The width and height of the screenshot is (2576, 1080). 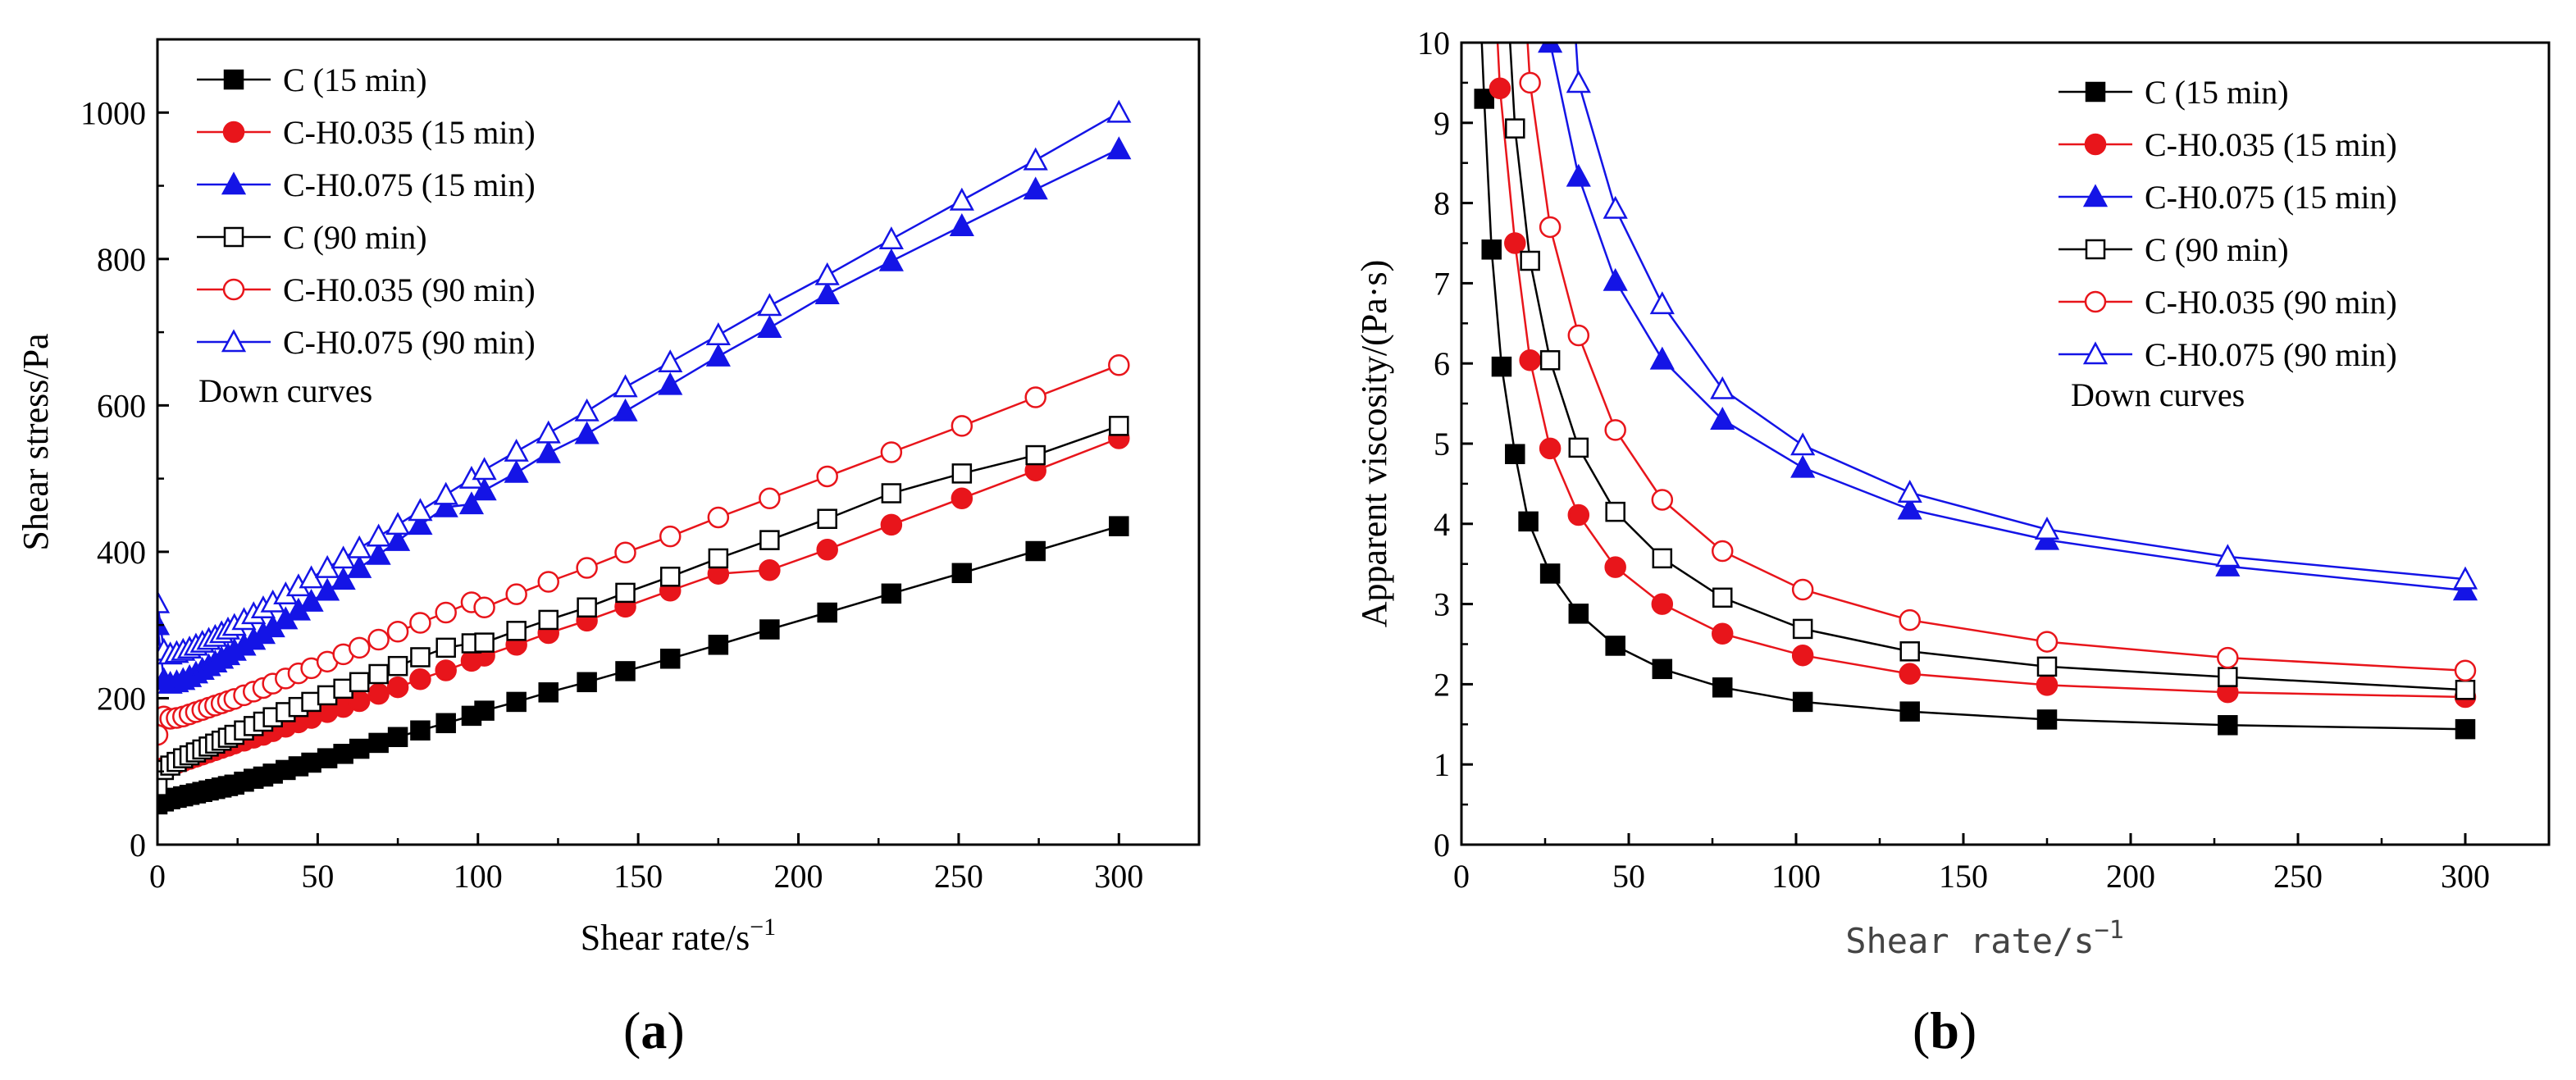 I want to click on y-tick-label: 3, so click(x=1442, y=604).